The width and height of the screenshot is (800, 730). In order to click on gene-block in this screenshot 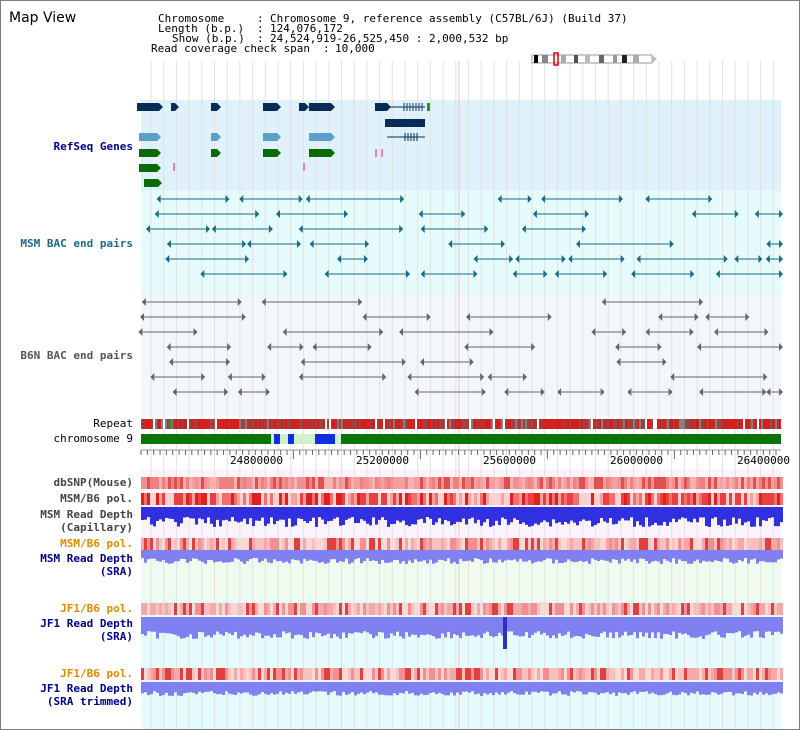, I will do `click(428, 107)`.